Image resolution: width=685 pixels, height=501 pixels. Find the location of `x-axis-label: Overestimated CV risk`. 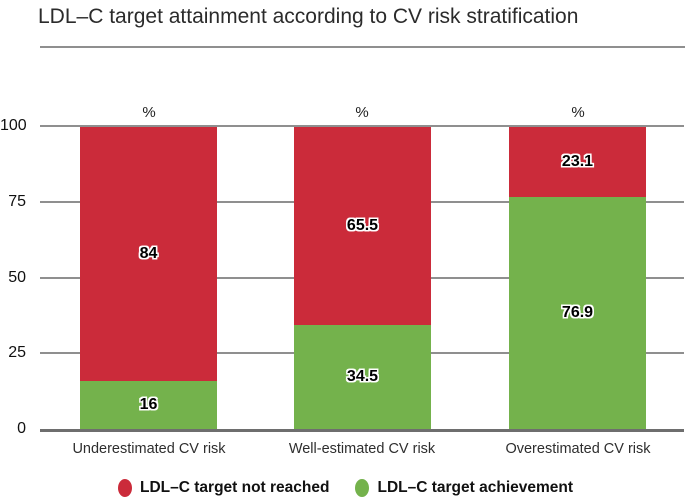

x-axis-label: Overestimated CV risk is located at coordinates (578, 449).